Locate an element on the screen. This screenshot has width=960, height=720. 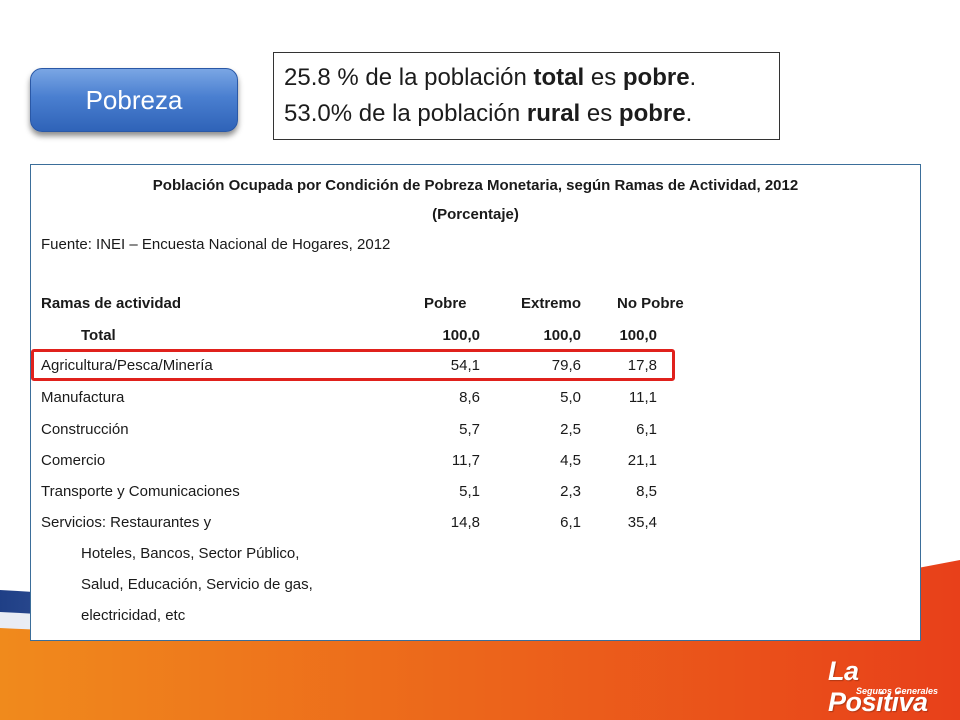
header-no-pobre: No Pobre is located at coordinates (650, 303).